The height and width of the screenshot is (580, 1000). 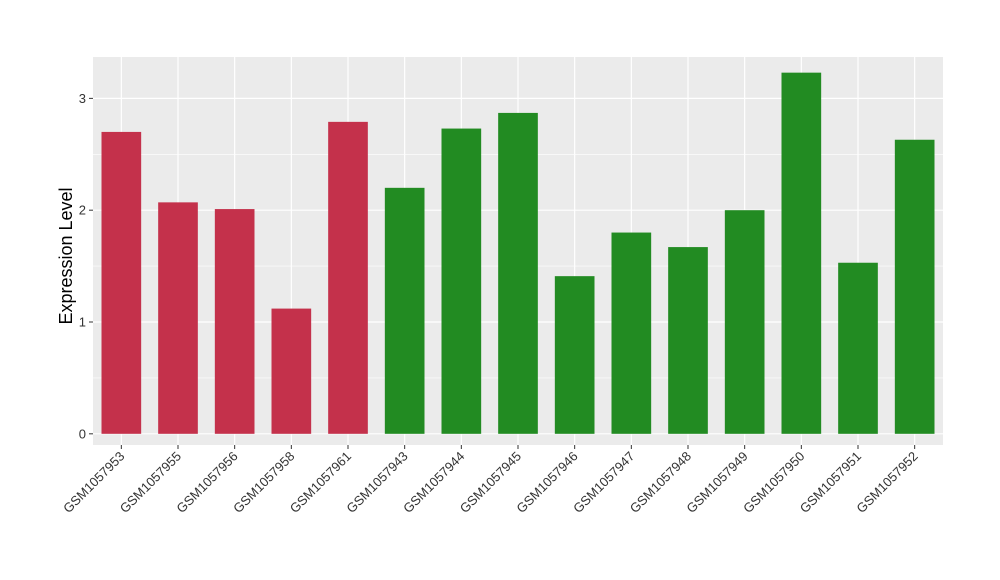 What do you see at coordinates (82, 98) in the screenshot?
I see `y-tick-label: 3` at bounding box center [82, 98].